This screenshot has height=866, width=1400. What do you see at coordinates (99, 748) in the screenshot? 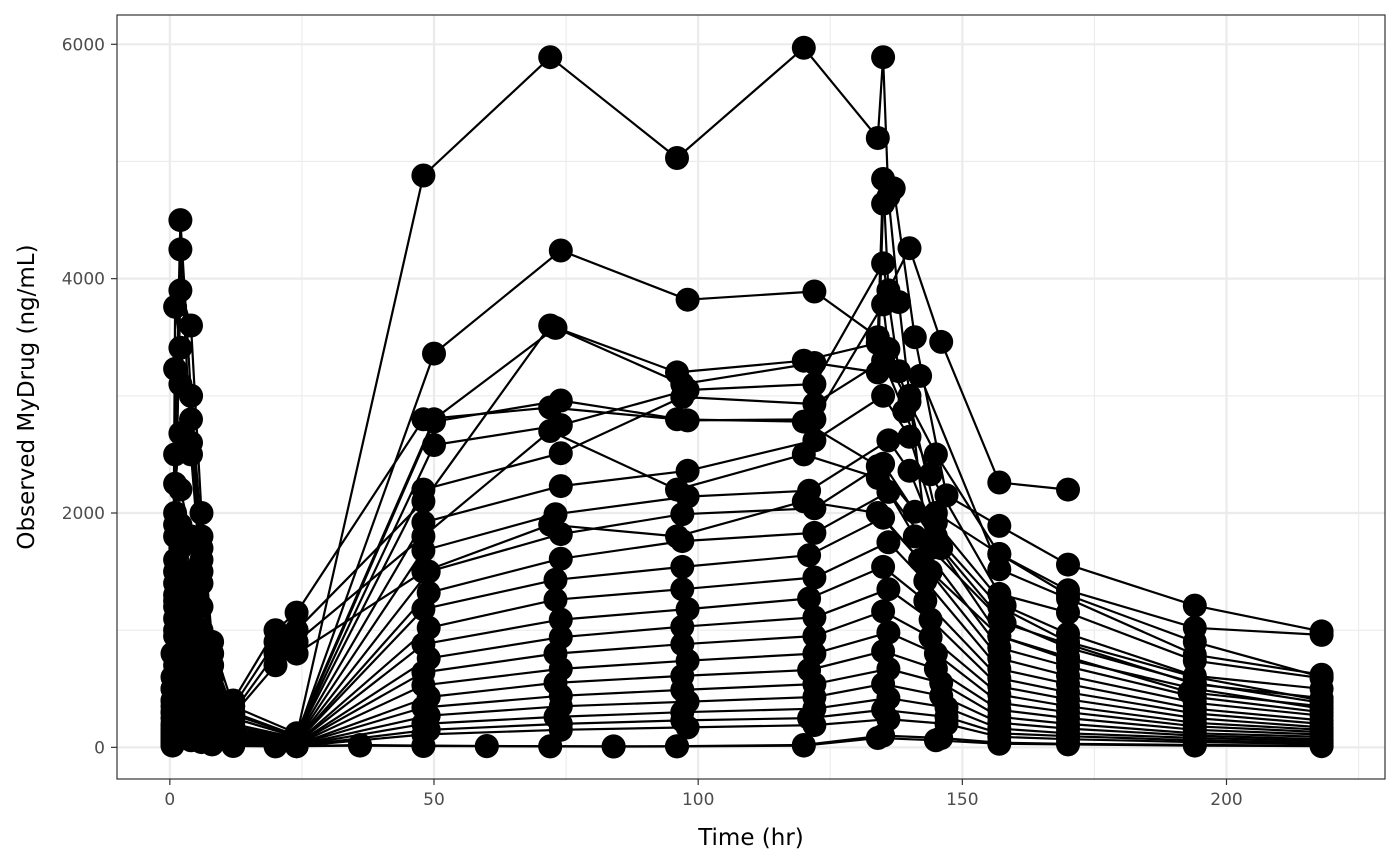
I see `y-tick-label: 0` at bounding box center [99, 748].